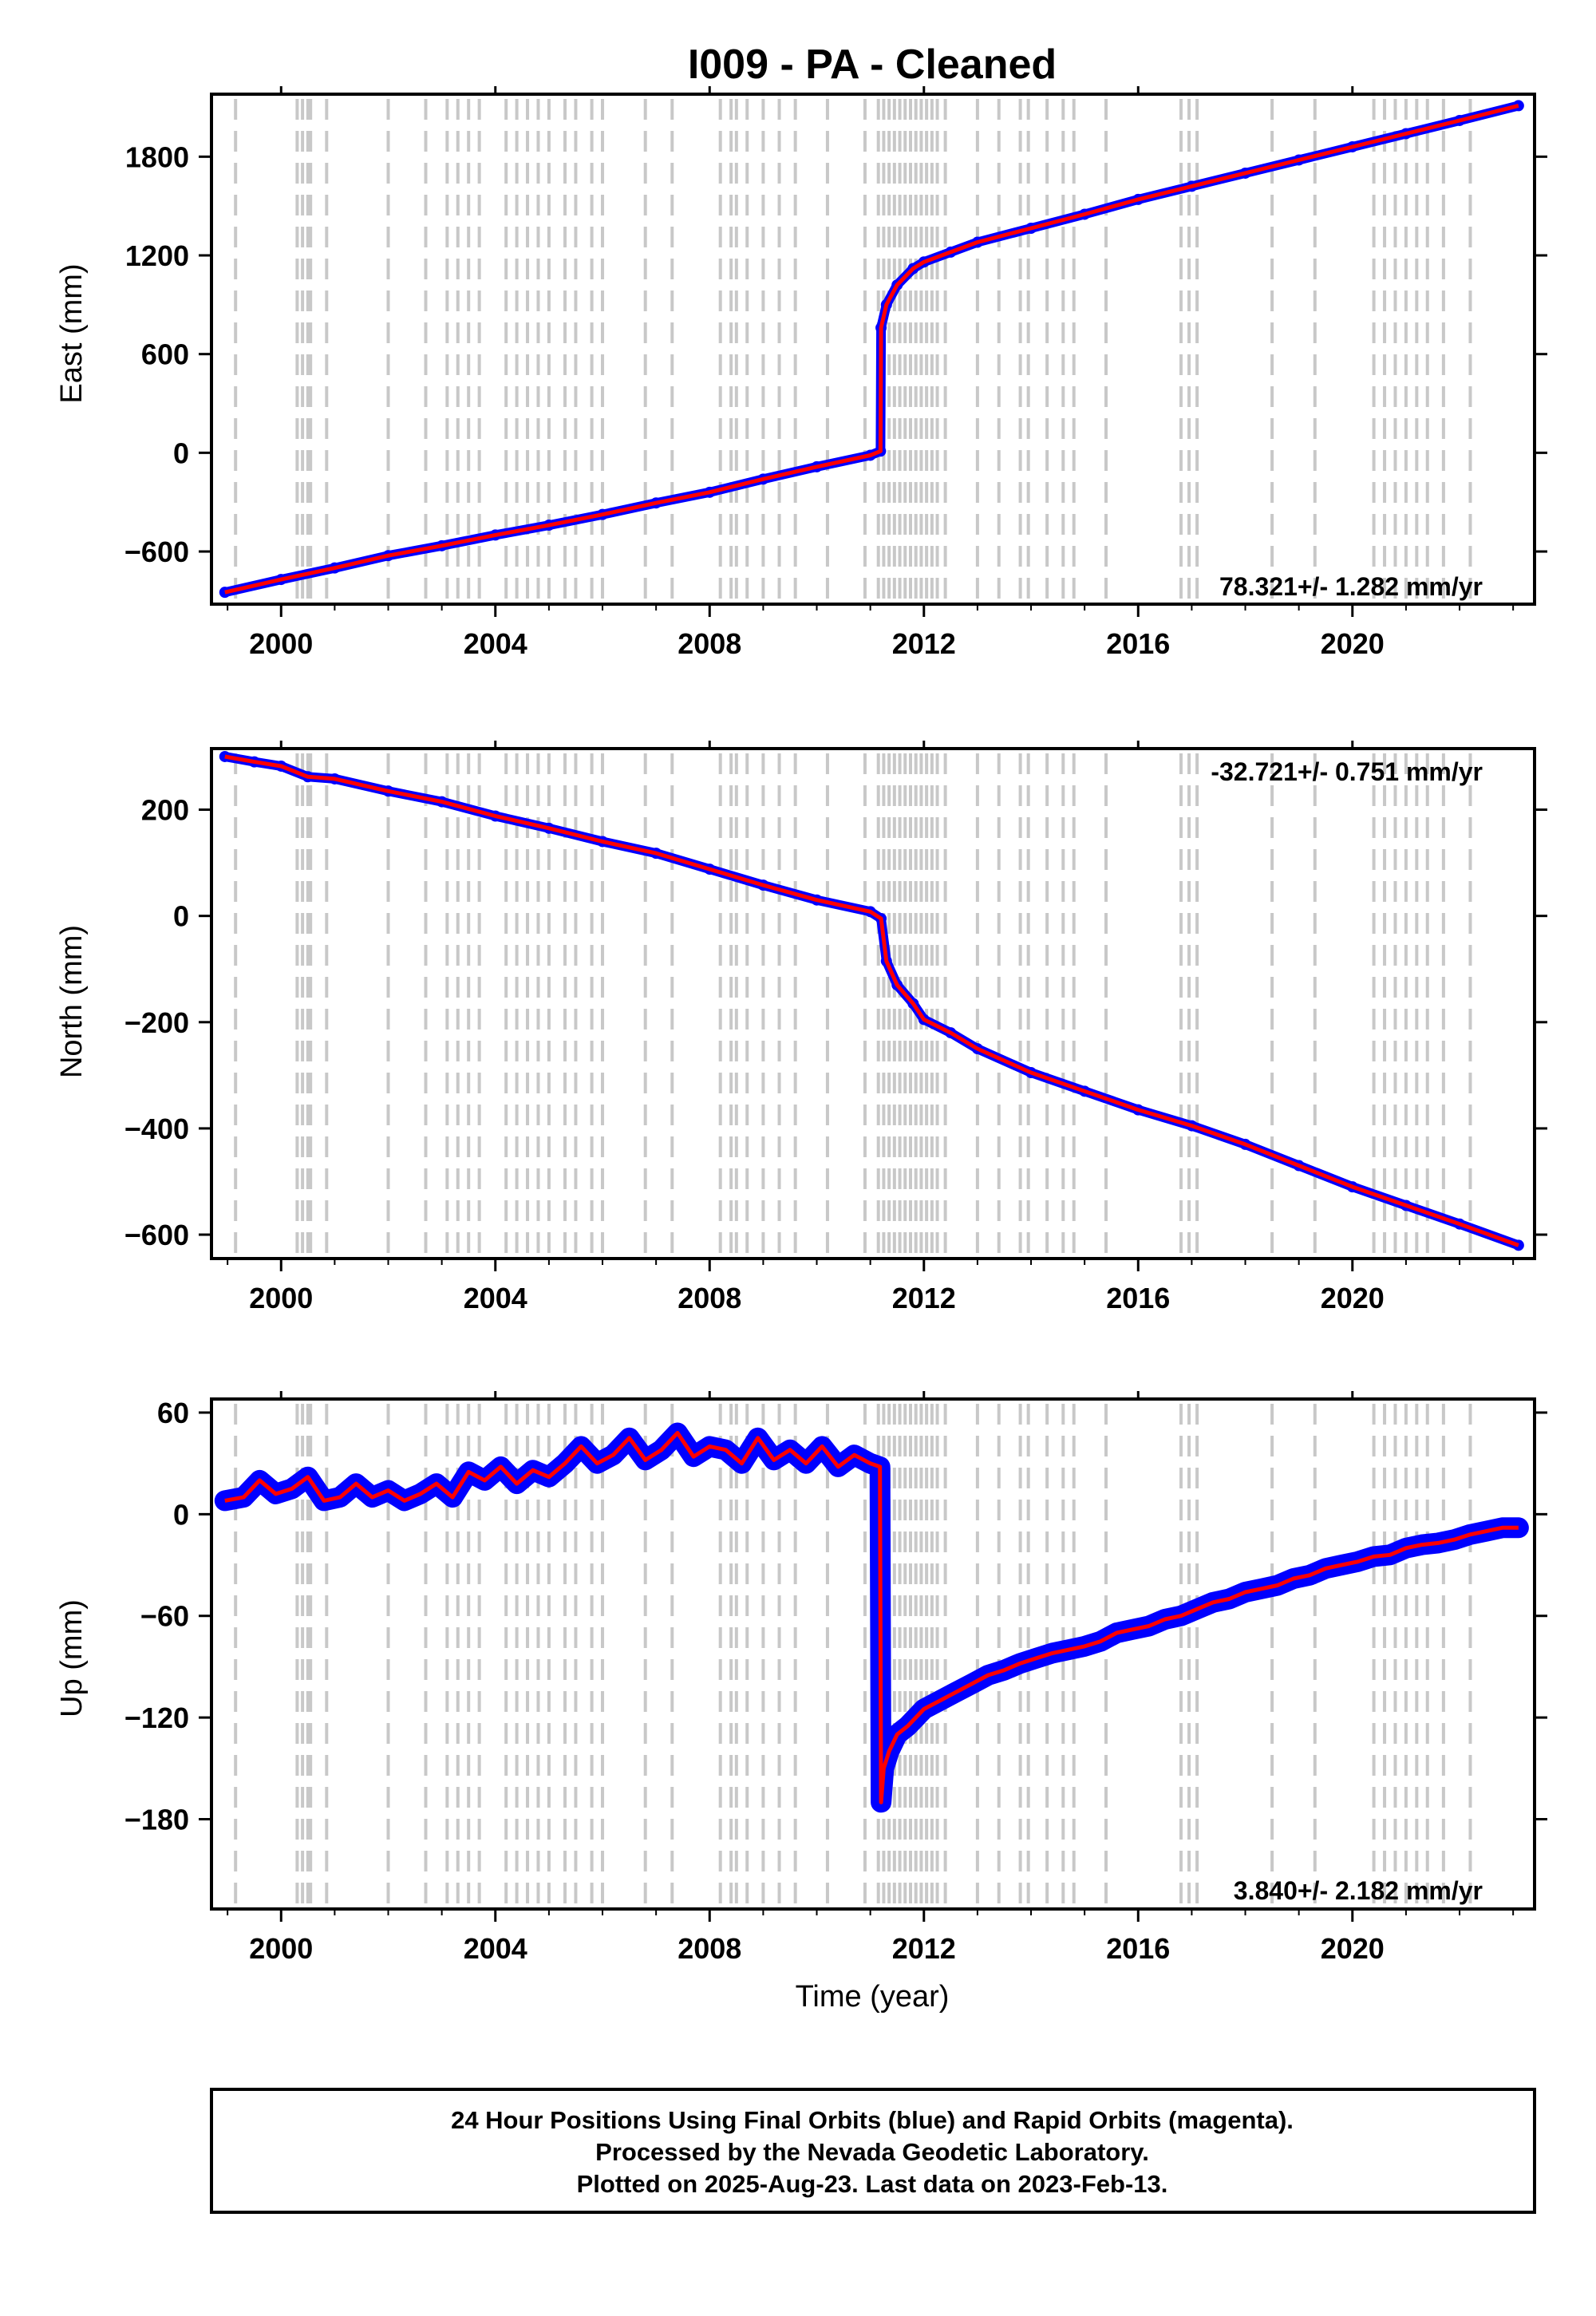 This screenshot has width=1596, height=2316. Describe the element at coordinates (156, 1820) in the screenshot. I see `y-tick-label-0: −180` at that location.